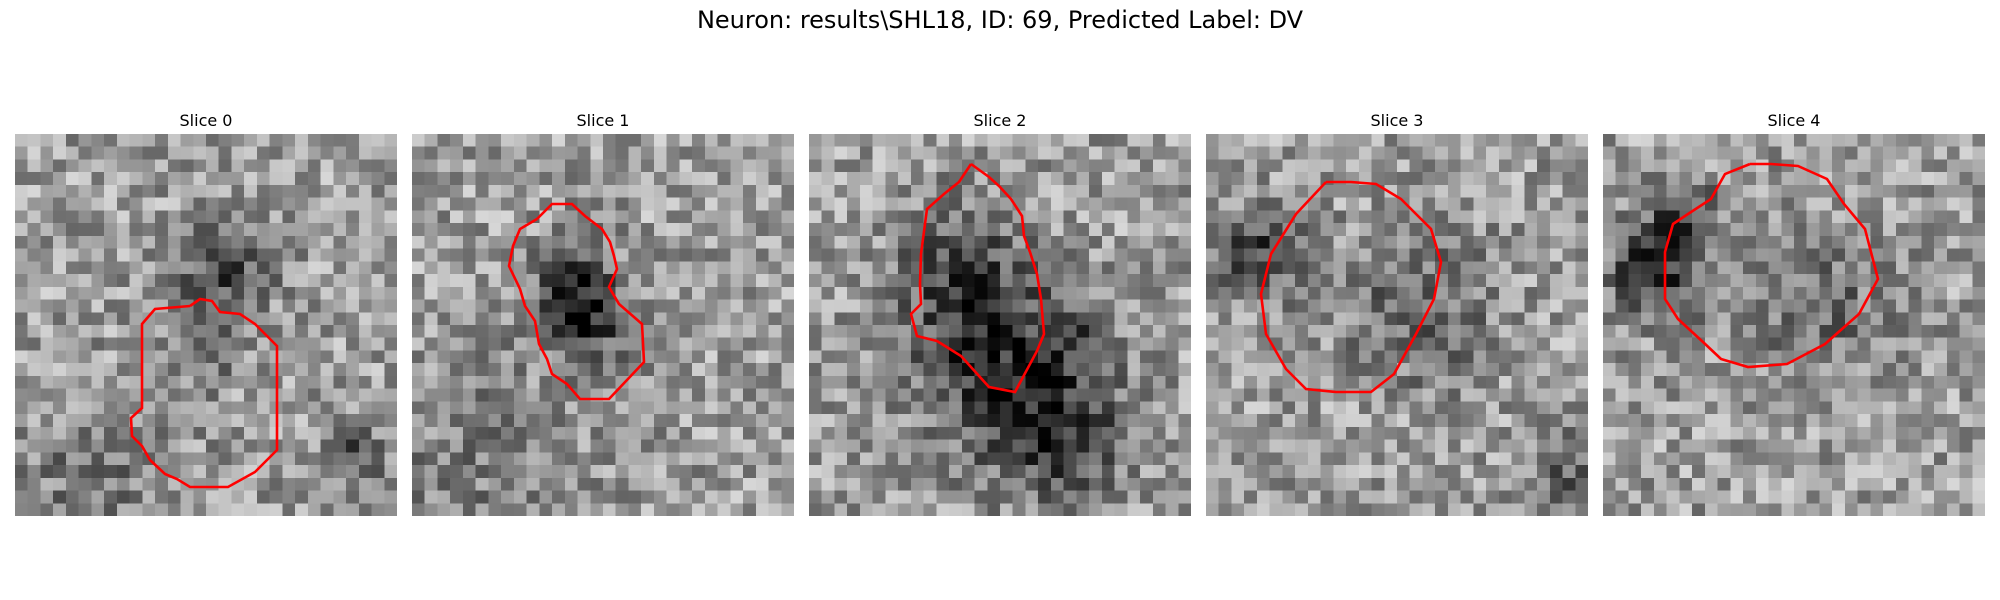 The height and width of the screenshot is (600, 2000). Describe the element at coordinates (1794, 120) in the screenshot. I see `slice-title: Slice 4` at that location.